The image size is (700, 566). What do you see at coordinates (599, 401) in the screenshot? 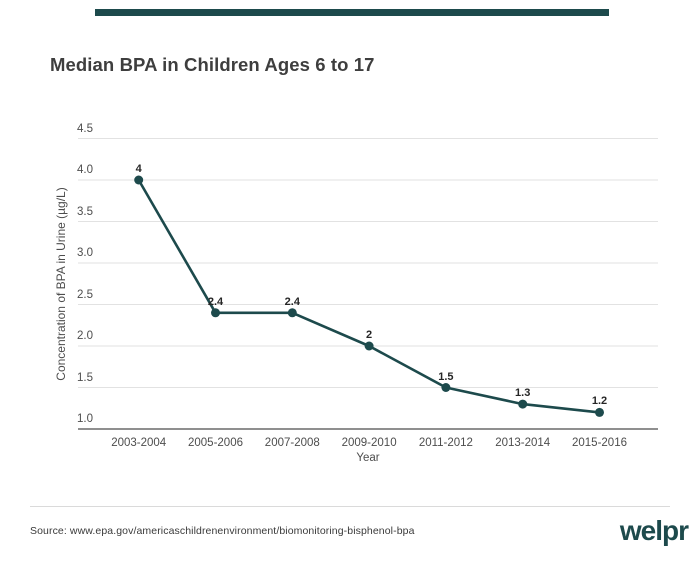
I see `point-value-label: 1.2` at bounding box center [599, 401].